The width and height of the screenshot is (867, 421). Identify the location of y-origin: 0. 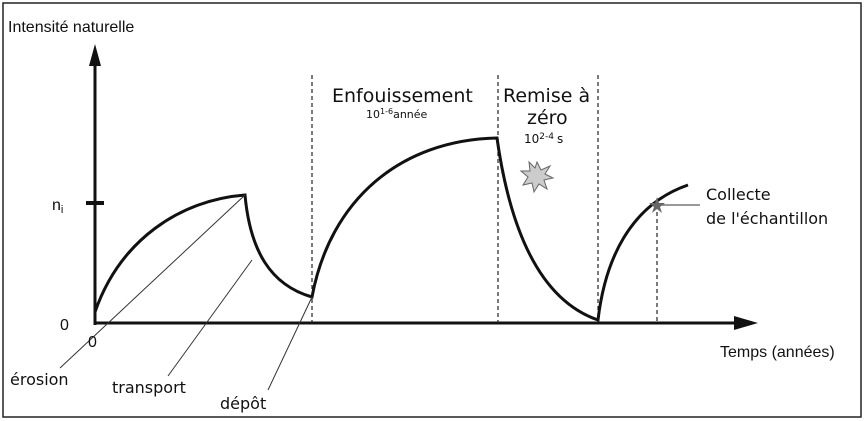
(64, 325).